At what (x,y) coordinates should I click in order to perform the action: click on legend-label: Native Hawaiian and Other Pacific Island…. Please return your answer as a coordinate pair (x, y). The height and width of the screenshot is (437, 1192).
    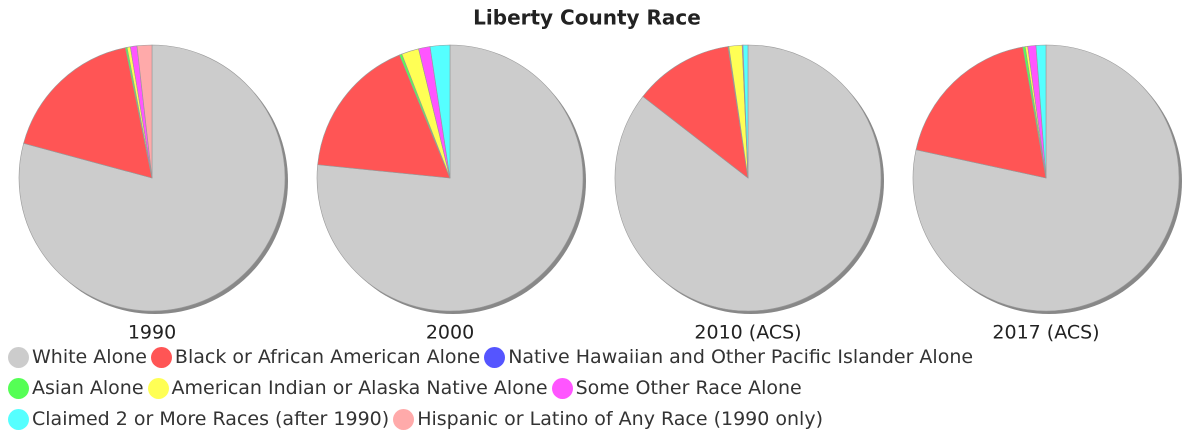
    Looking at the image, I should click on (741, 357).